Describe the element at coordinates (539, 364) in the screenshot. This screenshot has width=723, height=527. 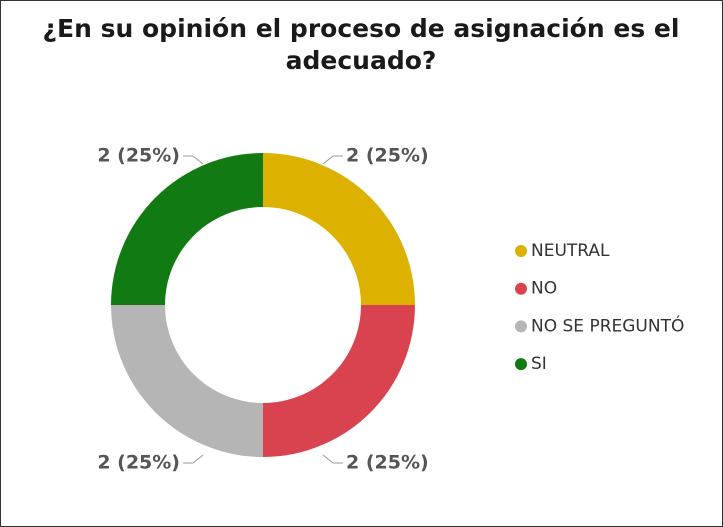
I see `legend-label: SI` at that location.